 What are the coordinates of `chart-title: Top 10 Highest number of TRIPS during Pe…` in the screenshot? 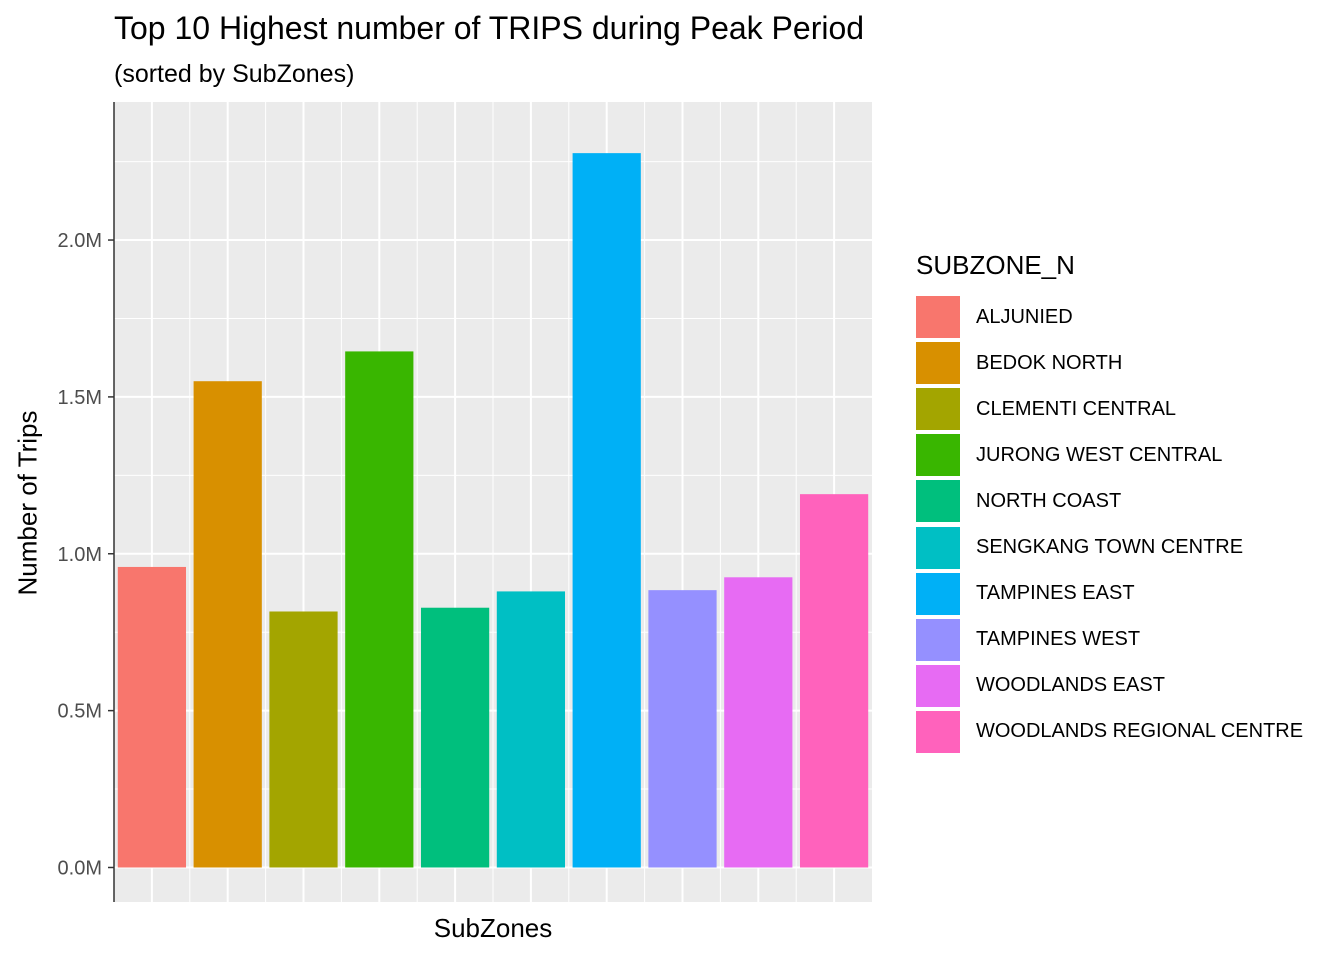 It's located at (489, 28).